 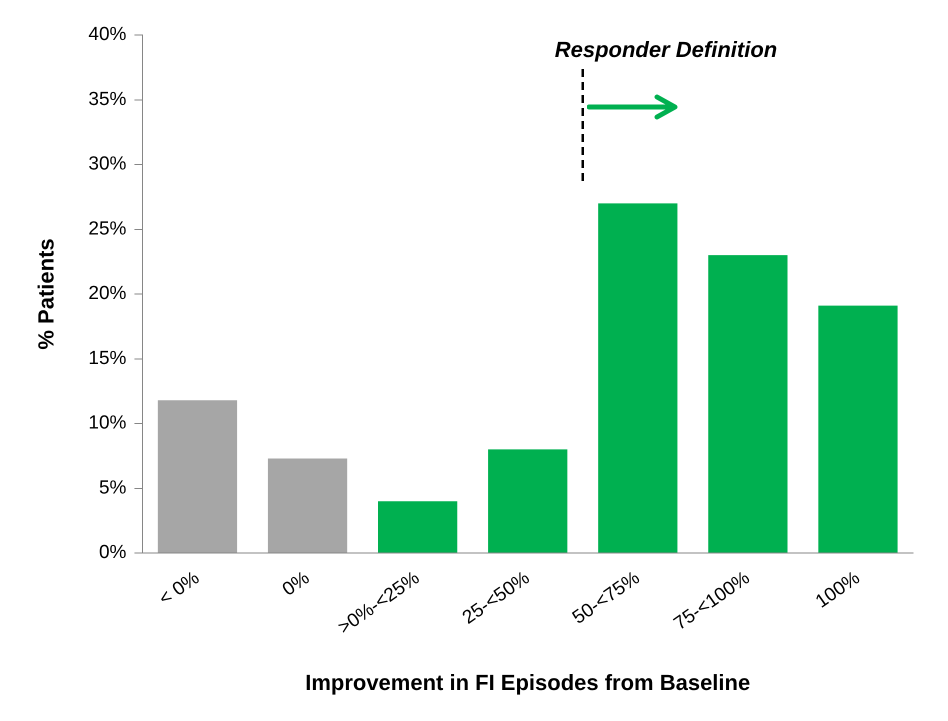 I want to click on y-axis-title: % Patients, so click(x=45, y=294).